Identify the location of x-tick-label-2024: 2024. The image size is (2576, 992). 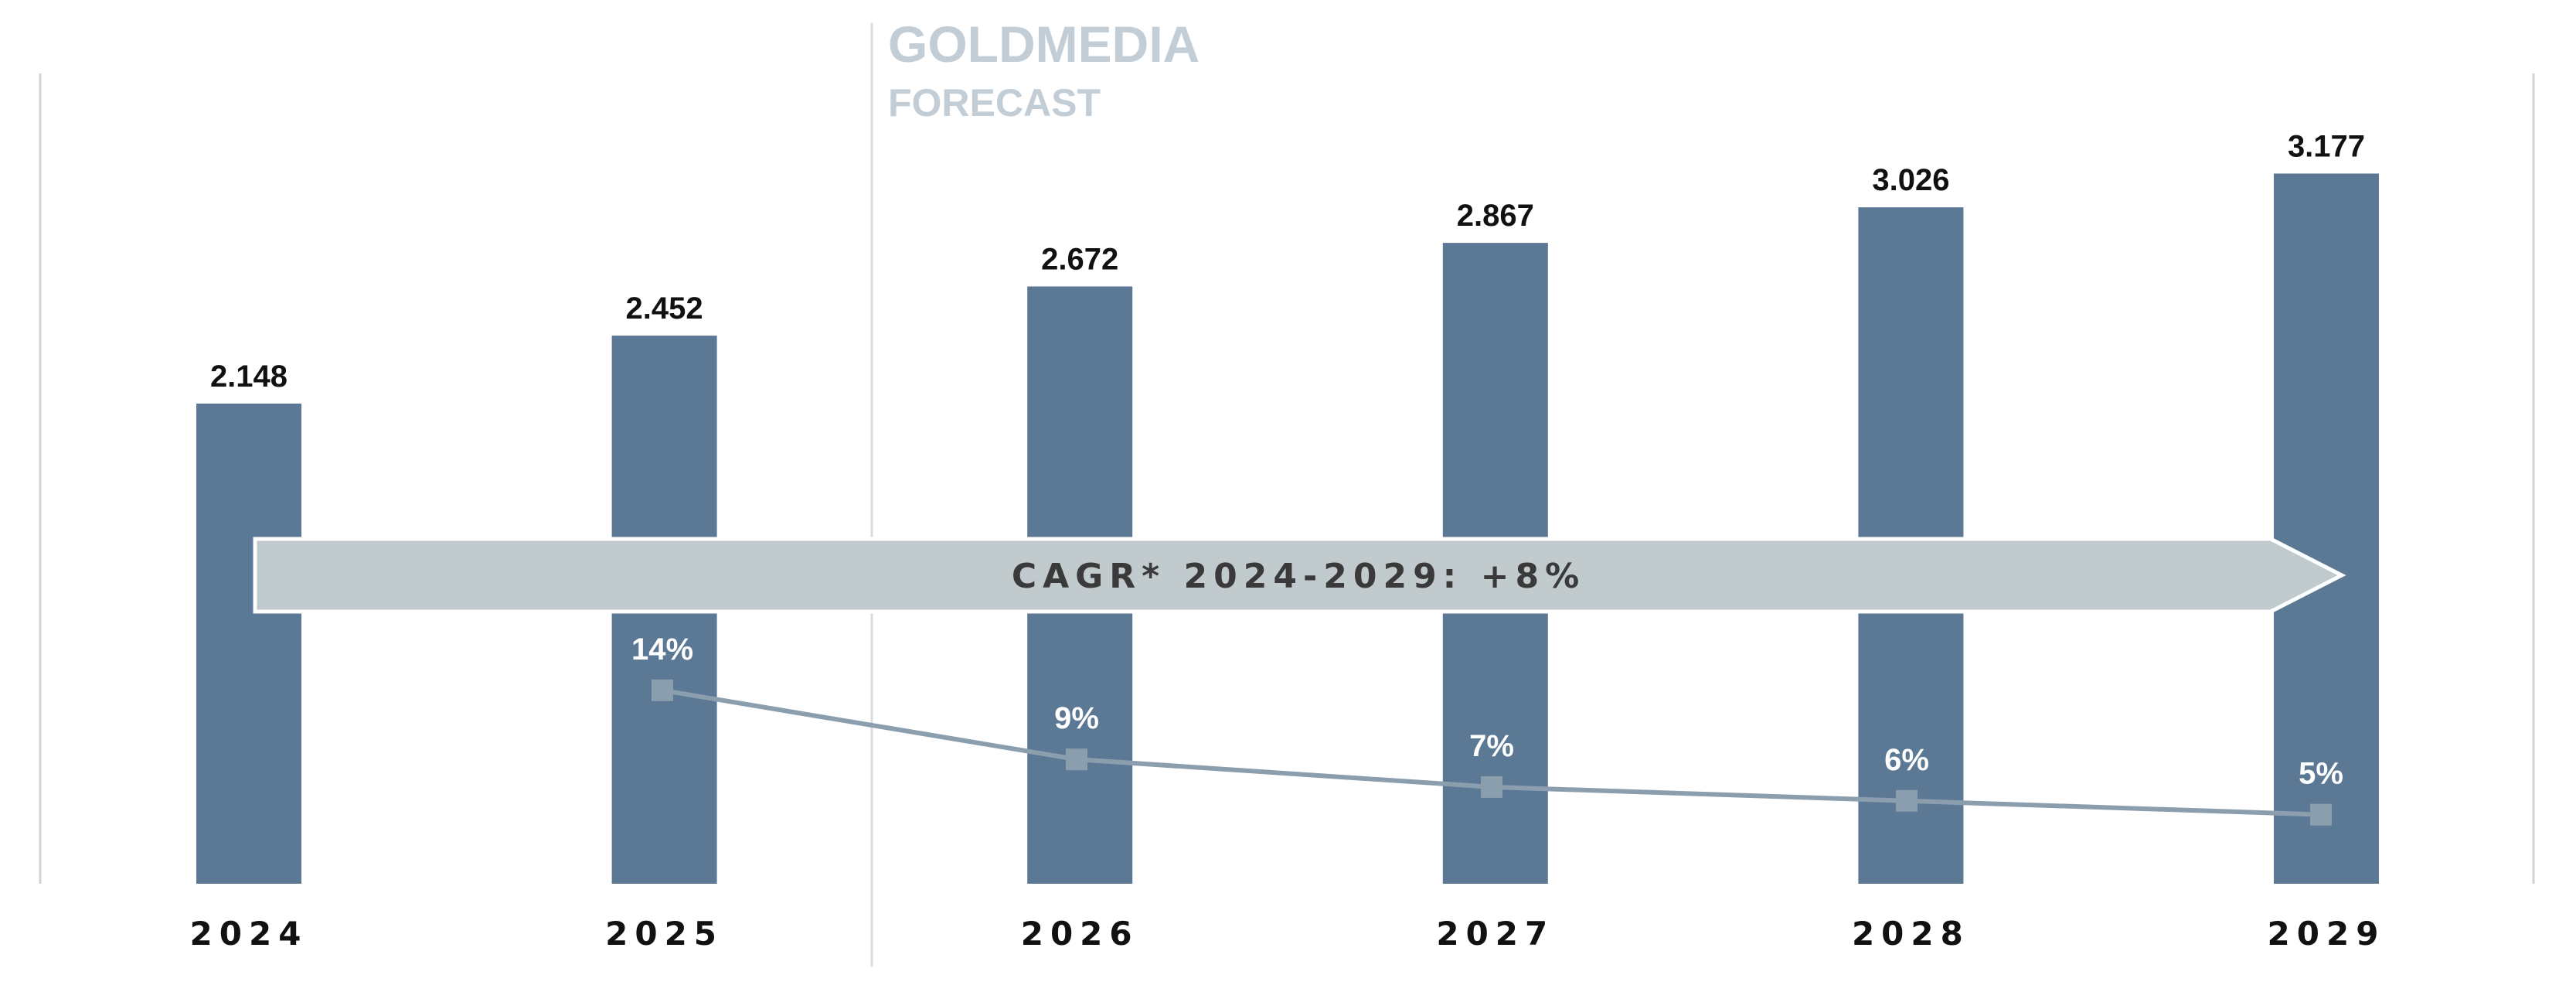
(249, 934).